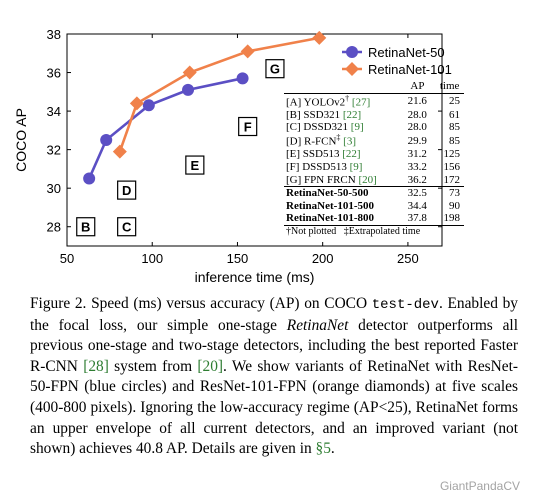 The width and height of the screenshot is (534, 499). I want to click on table-cell-ap: 31.2, so click(417, 154).